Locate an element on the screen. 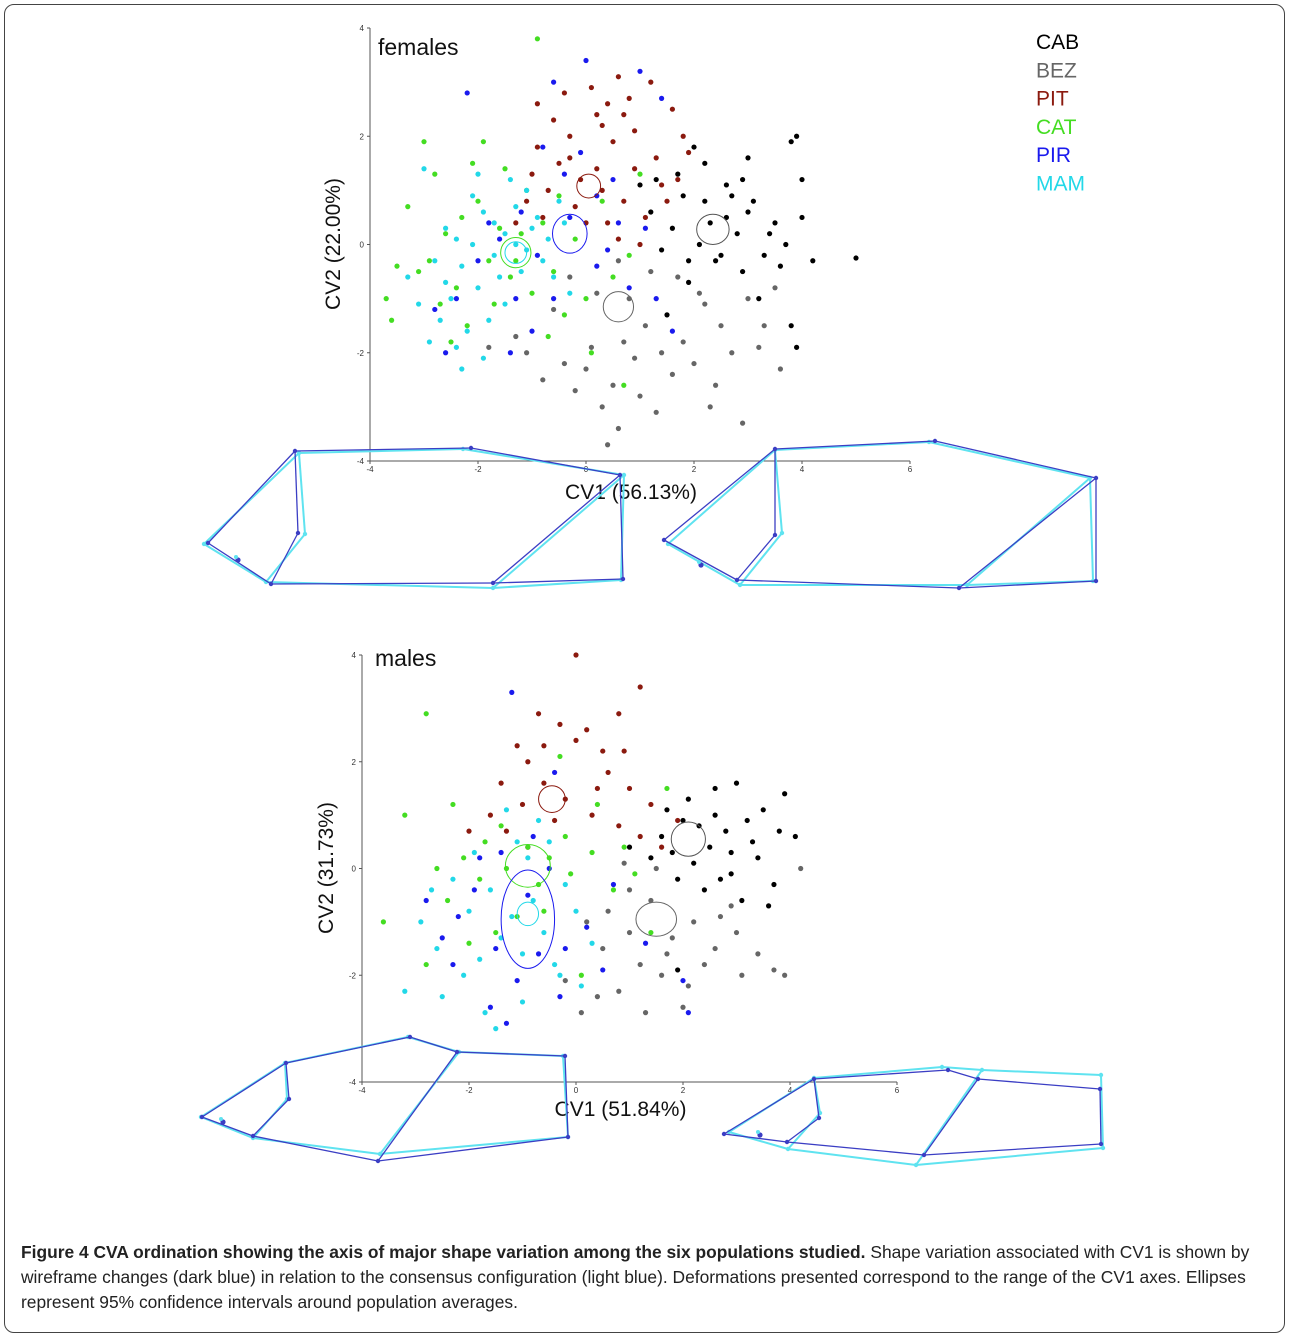 The height and width of the screenshot is (1338, 1290). series-cab is located at coordinates (748, 241).